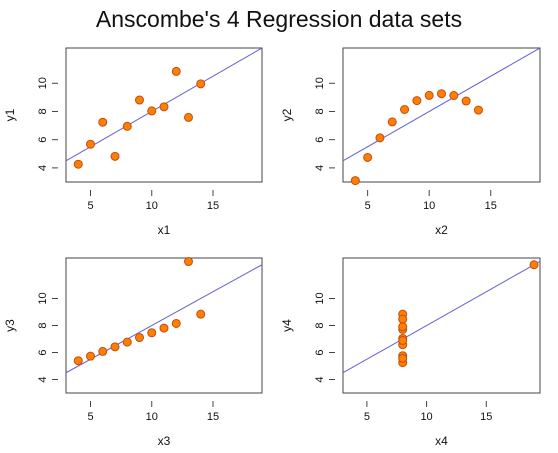 Image resolution: width=558 pixels, height=453 pixels. Describe the element at coordinates (10, 325) in the screenshot. I see `y-axis-label: y3` at that location.